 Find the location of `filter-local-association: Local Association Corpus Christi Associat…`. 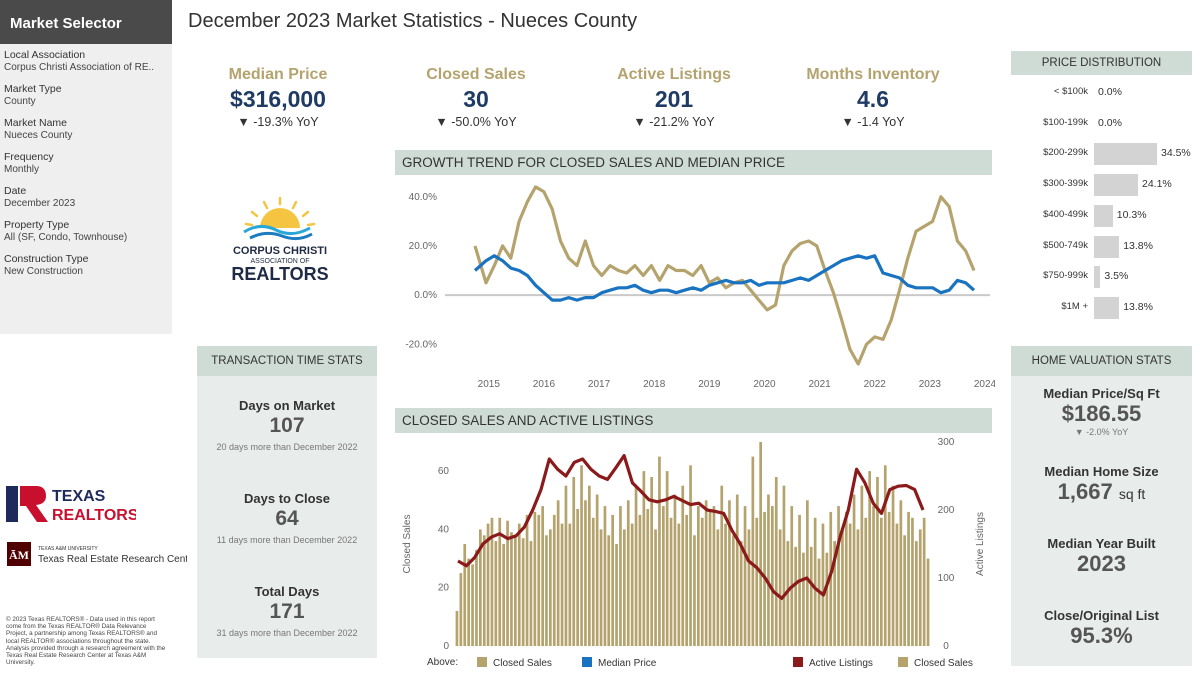

filter-local-association: Local Association Corpus Christi Associat… is located at coordinates (86, 61).